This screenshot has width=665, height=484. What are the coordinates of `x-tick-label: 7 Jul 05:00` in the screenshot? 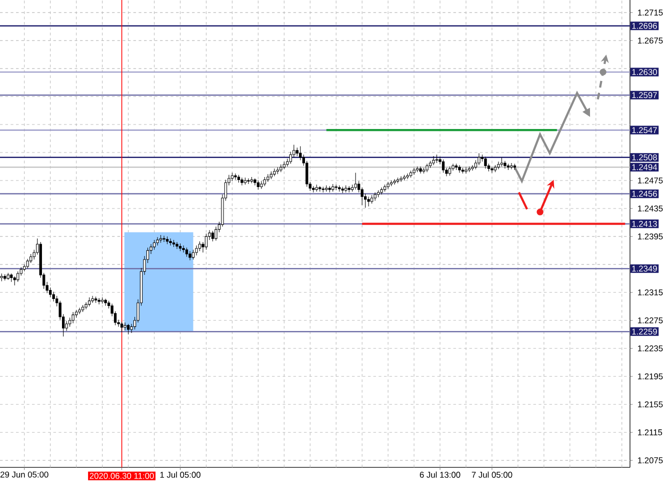 It's located at (492, 475).